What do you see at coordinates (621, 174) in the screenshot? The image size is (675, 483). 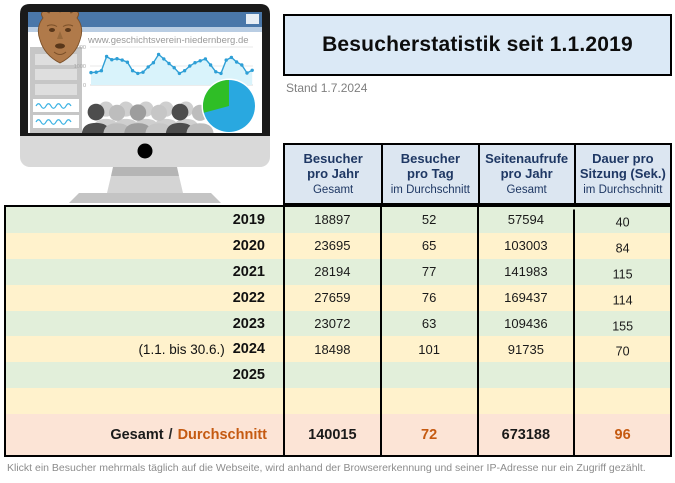 I see `header-dauer-pro-sitzung: Dauer pro Sitzung (Sek.) im Durchschnitt` at bounding box center [621, 174].